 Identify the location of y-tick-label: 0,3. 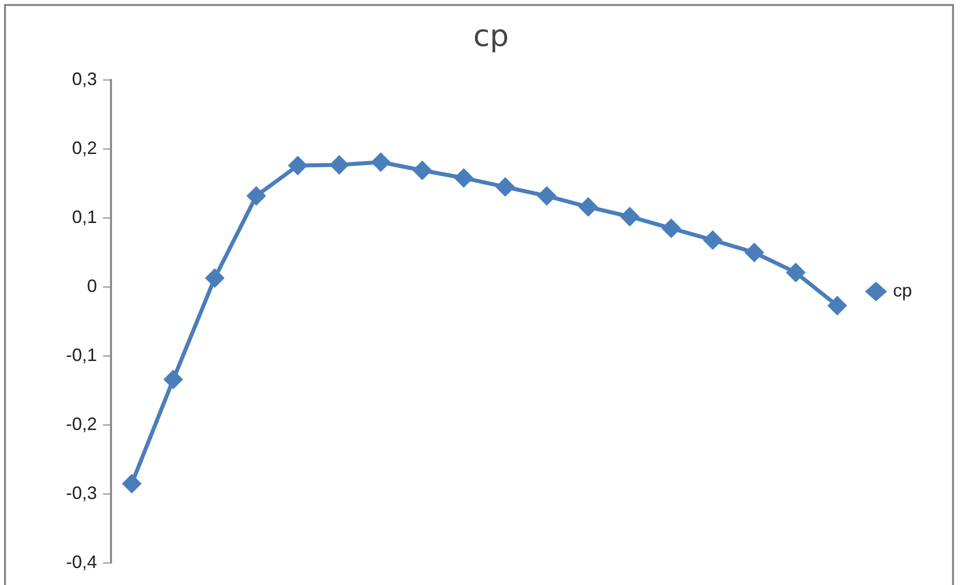
(85, 78).